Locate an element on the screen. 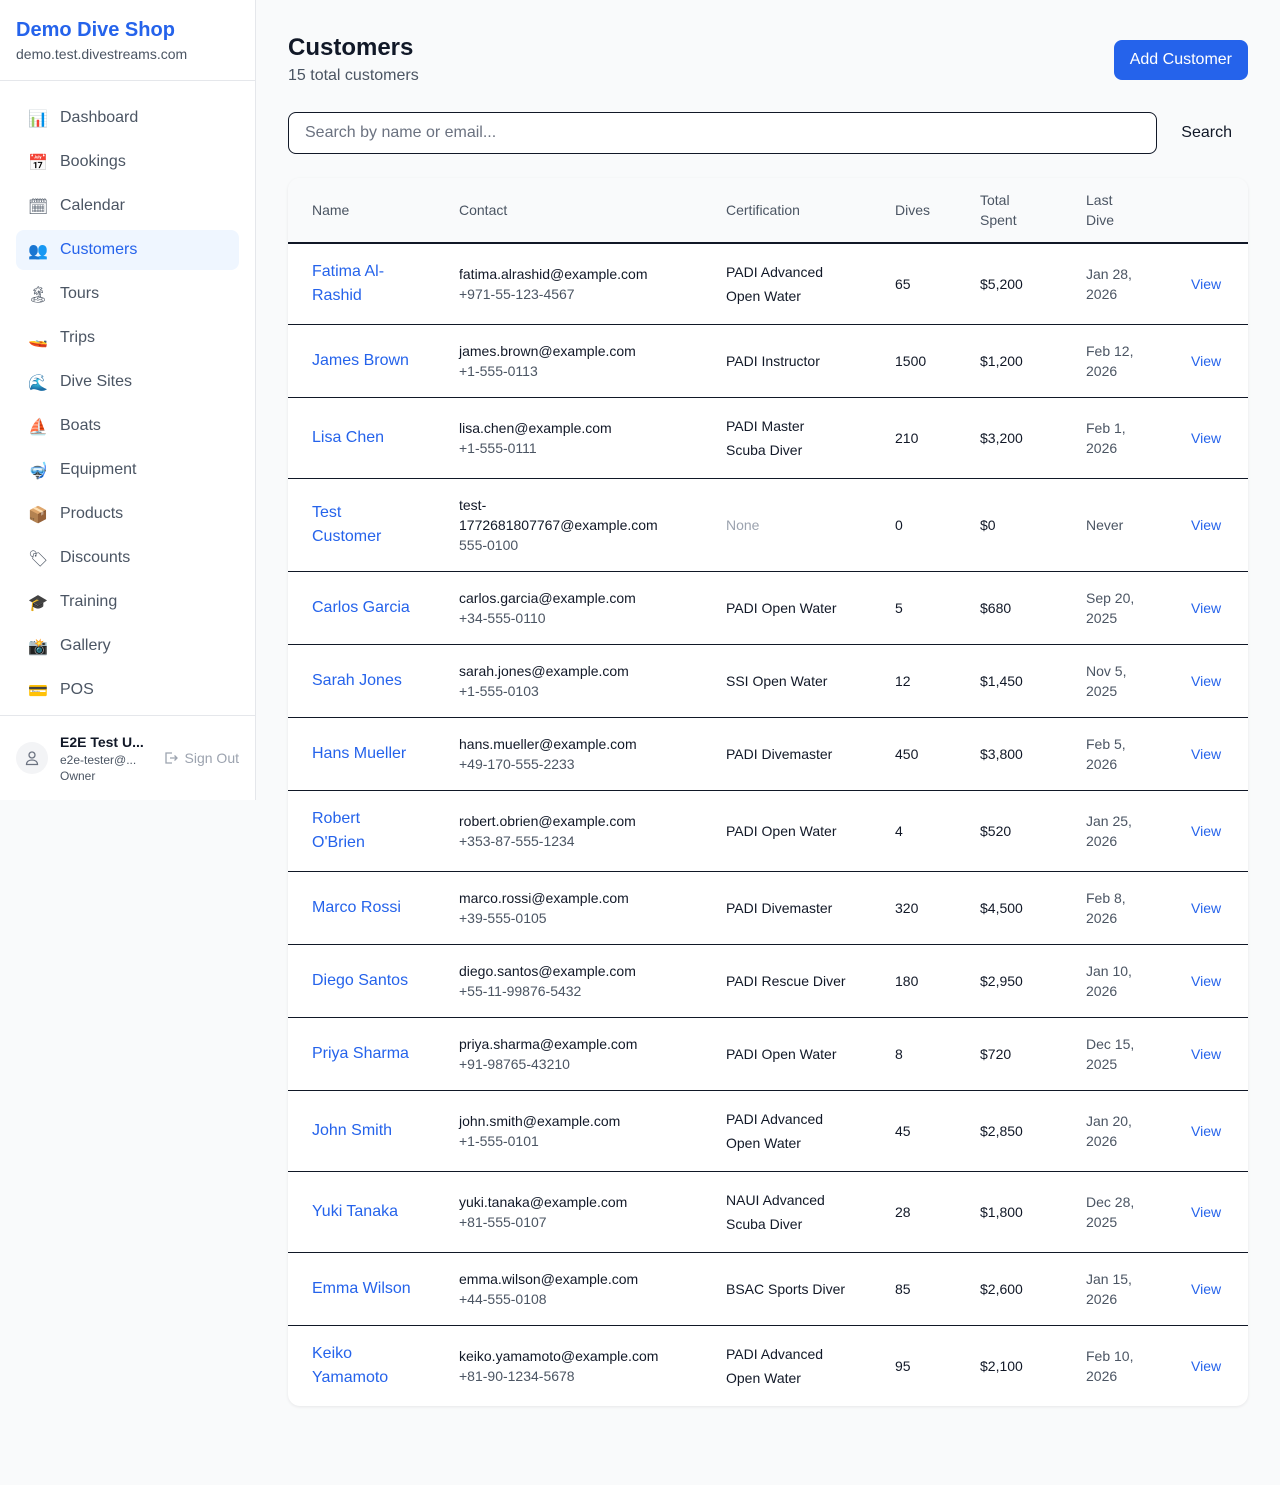  brand: Demo Dive Shop demo.test.divestreams.com is located at coordinates (127, 40).